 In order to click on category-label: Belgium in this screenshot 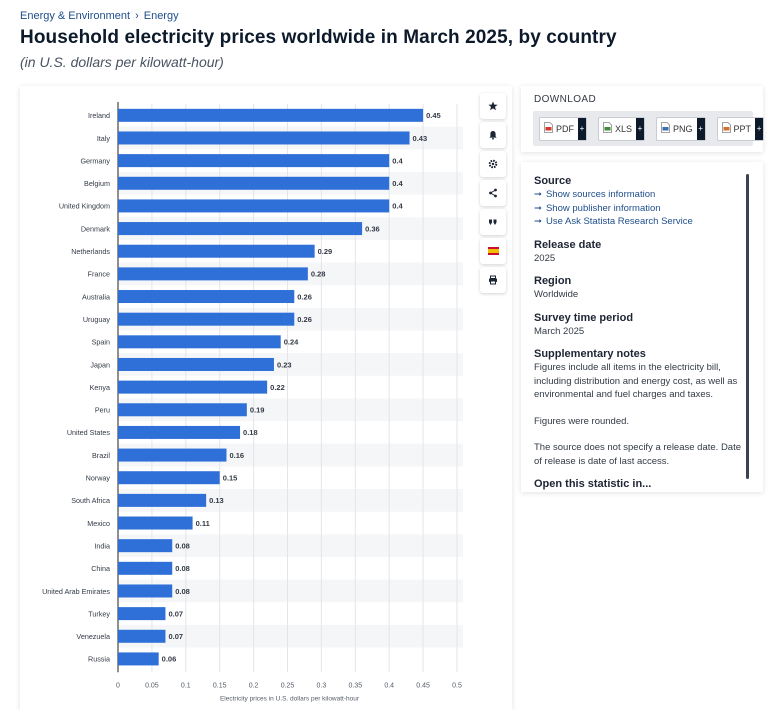, I will do `click(97, 183)`.